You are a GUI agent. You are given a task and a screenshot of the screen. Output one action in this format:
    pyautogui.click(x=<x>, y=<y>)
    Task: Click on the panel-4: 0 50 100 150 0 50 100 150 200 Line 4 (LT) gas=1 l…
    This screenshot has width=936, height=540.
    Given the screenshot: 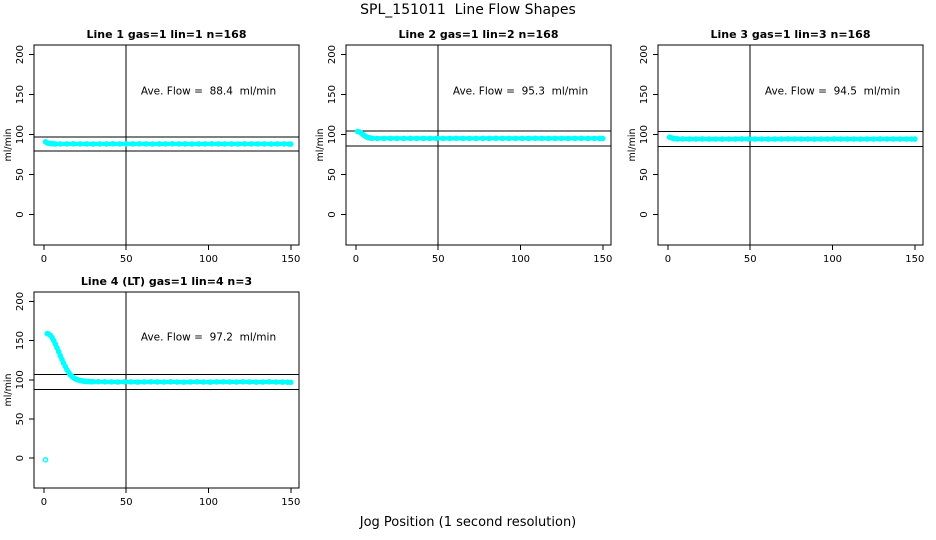 What is the action you would take?
    pyautogui.click(x=151, y=391)
    